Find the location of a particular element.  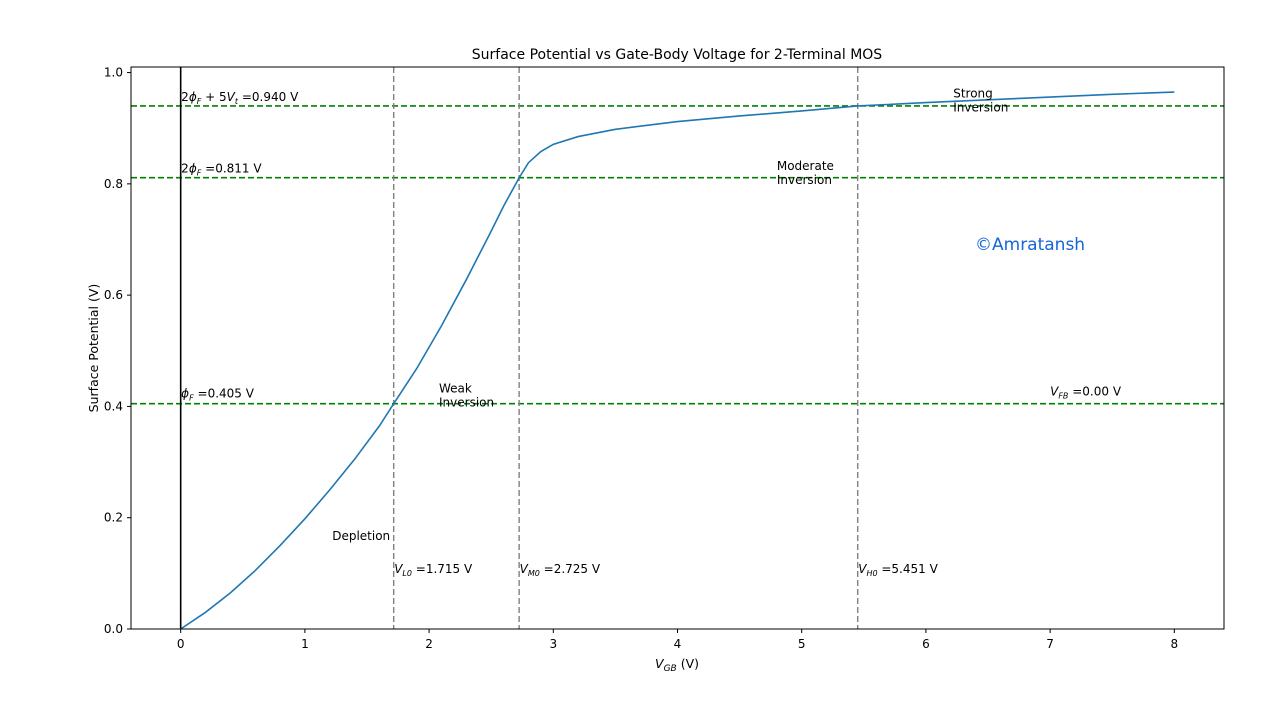

copyright-watermark: ©Amratansh is located at coordinates (1030, 245).